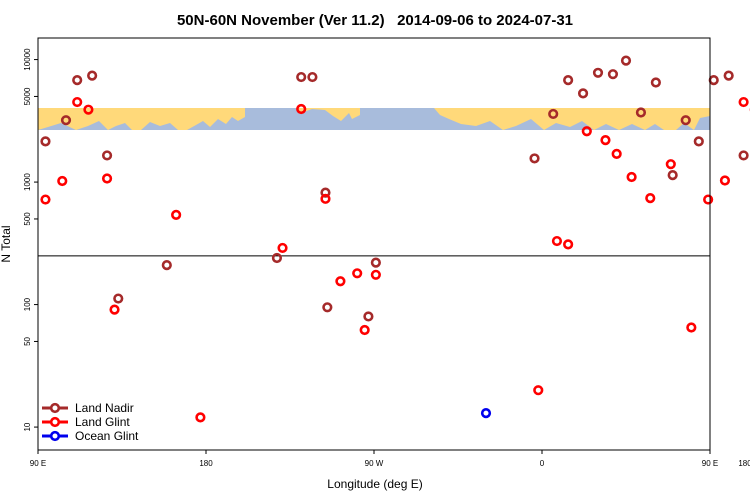 The image size is (750, 500). What do you see at coordinates (55, 408) in the screenshot?
I see `legend-land-nadir-marker` at bounding box center [55, 408].